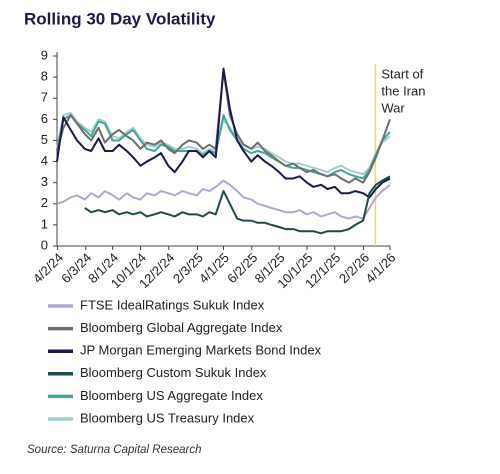 Image resolution: width=500 pixels, height=474 pixels. I want to click on legend-label: FTSE IdealRatings Sukuk Index, so click(172, 304).